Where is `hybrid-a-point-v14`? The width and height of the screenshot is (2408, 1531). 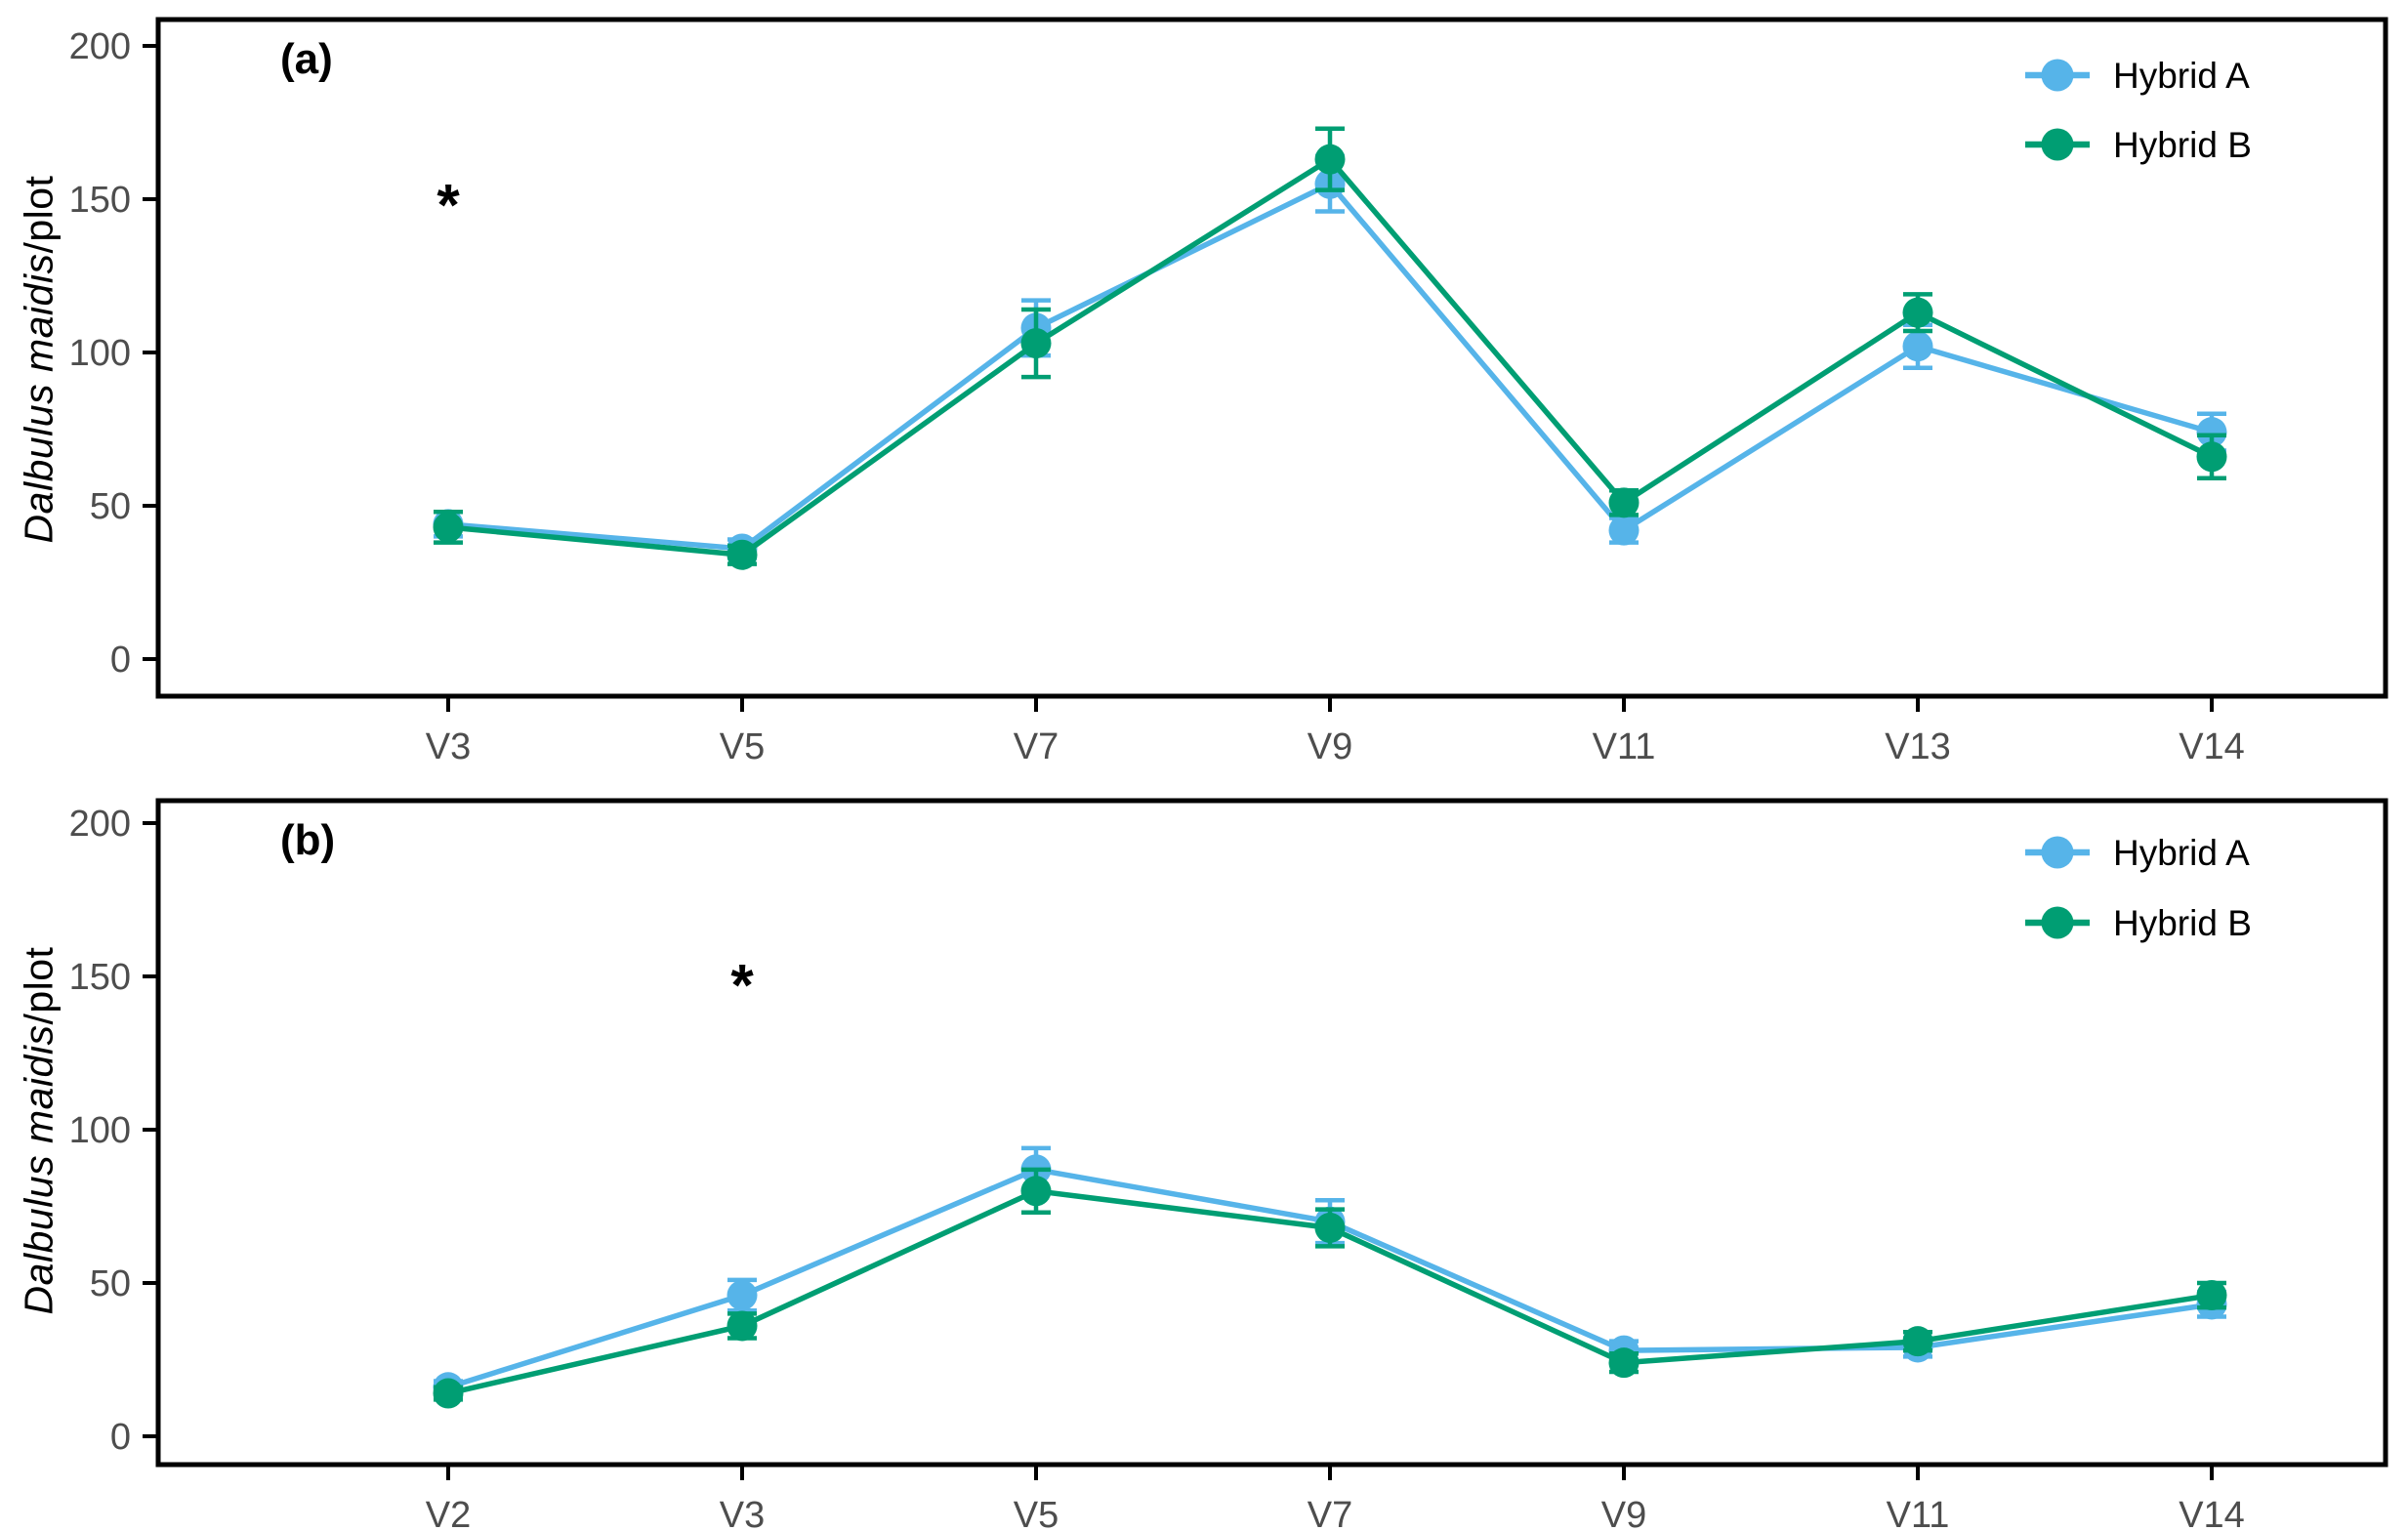 hybrid-a-point-v14 is located at coordinates (2212, 432).